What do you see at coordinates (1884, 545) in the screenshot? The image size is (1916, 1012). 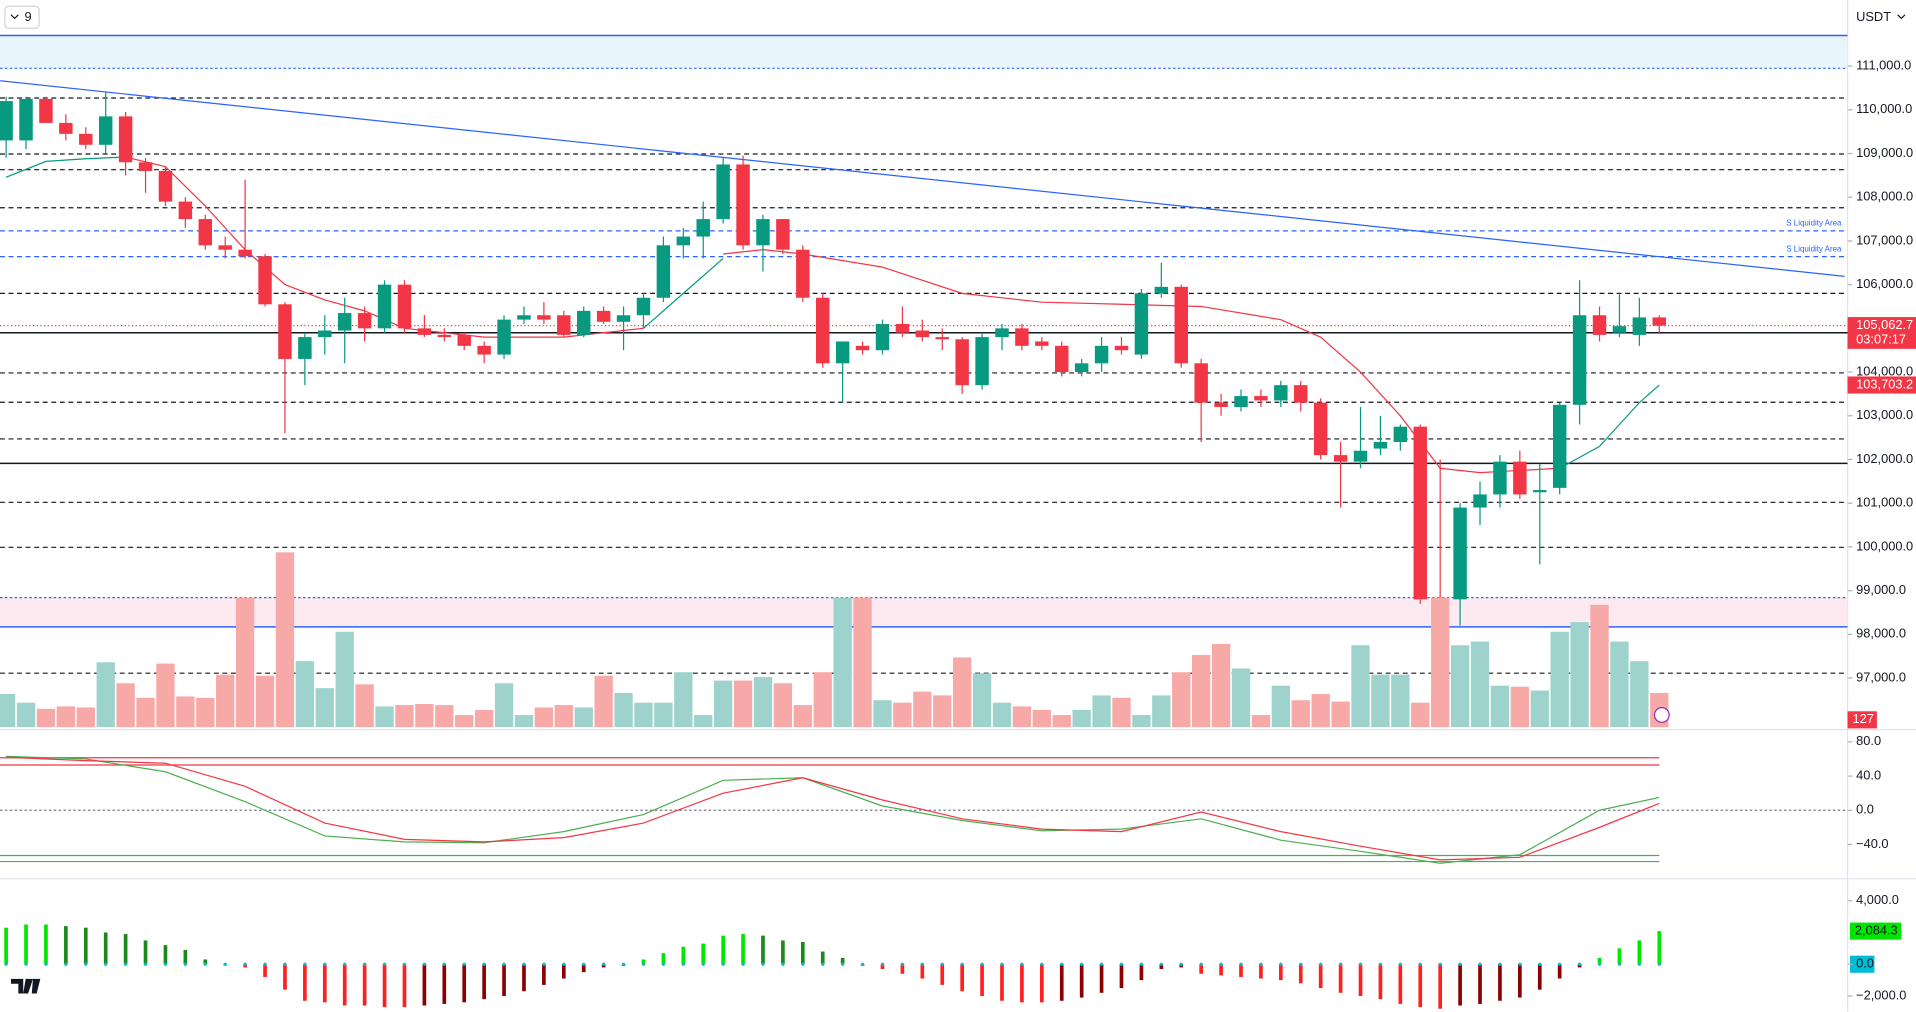 I see `y-tick-label: 100,000.0` at bounding box center [1884, 545].